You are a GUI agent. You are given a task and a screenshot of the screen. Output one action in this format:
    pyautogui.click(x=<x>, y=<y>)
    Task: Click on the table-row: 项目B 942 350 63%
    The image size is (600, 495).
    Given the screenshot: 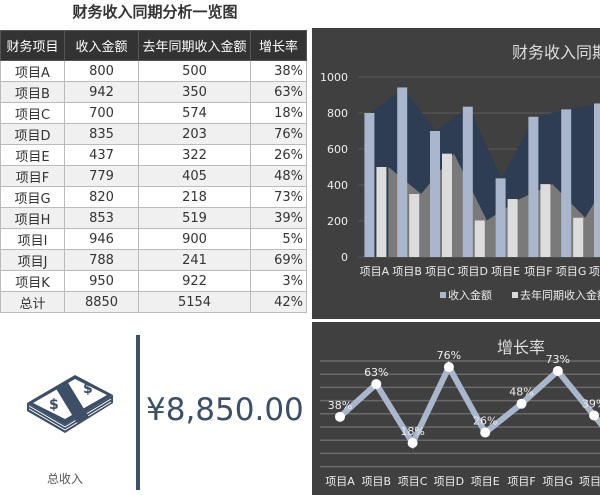 What is the action you would take?
    pyautogui.click(x=153, y=92)
    